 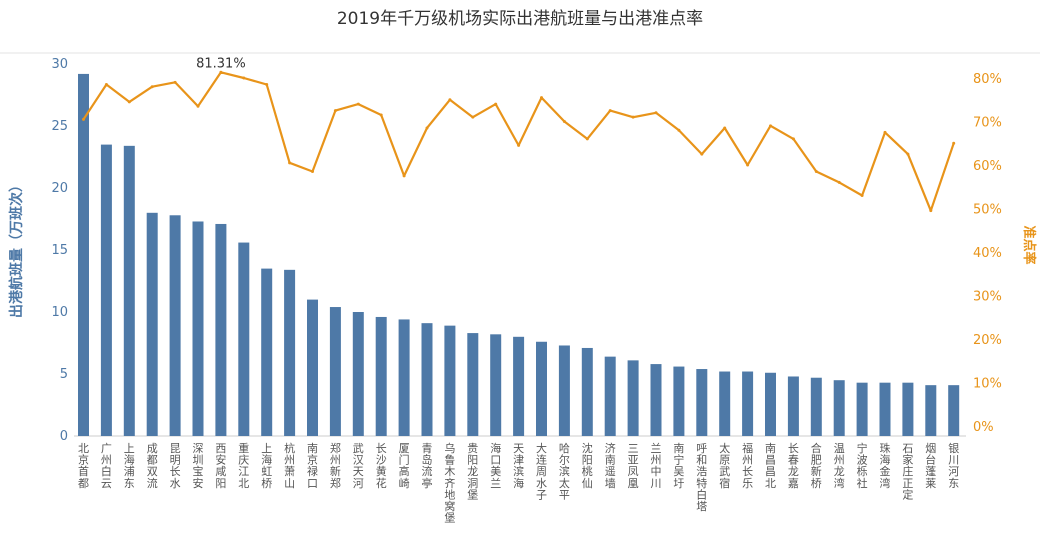 What do you see at coordinates (16, 248) in the screenshot?
I see `y-axis-label: 出港航班量（万班次）` at bounding box center [16, 248].